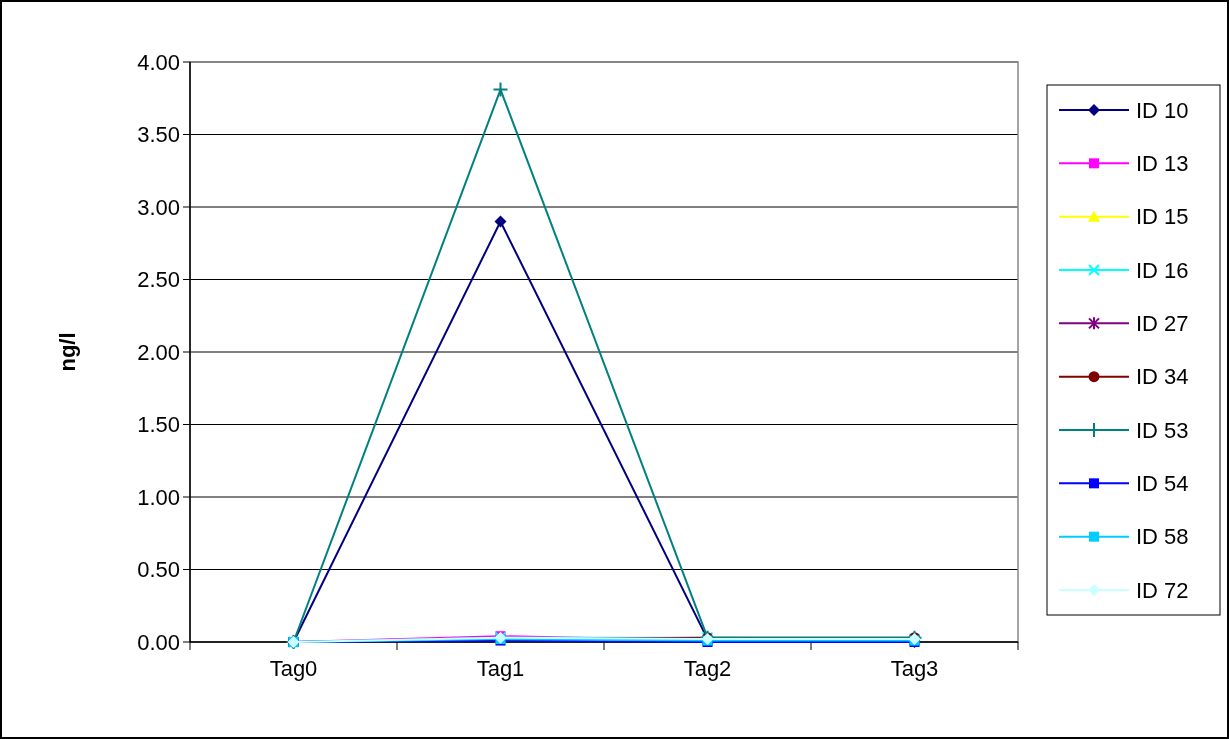  What do you see at coordinates (158, 207) in the screenshot?
I see `y-tick-label: 3.00` at bounding box center [158, 207].